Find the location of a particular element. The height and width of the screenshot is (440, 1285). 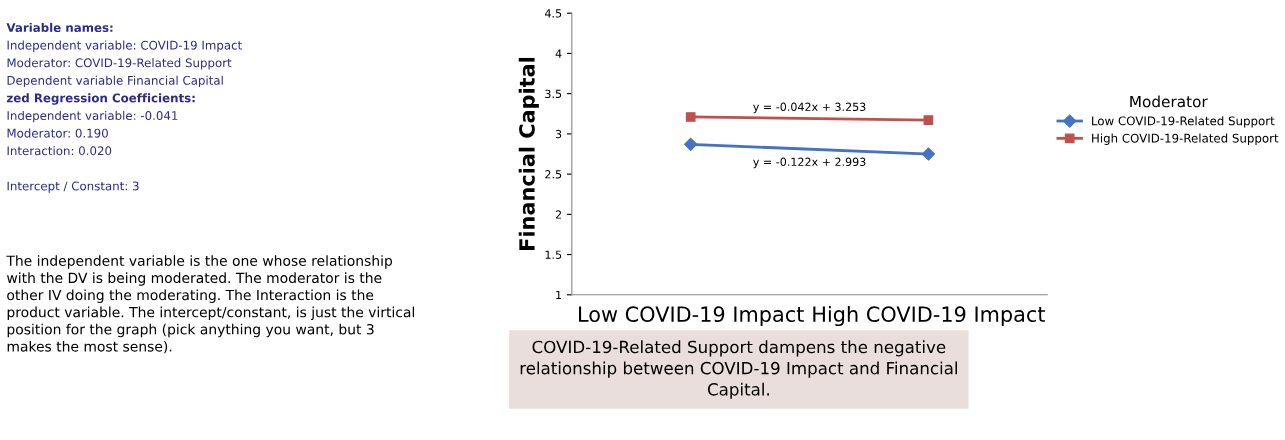

text: Moderator: 0.190 is located at coordinates (57, 133).